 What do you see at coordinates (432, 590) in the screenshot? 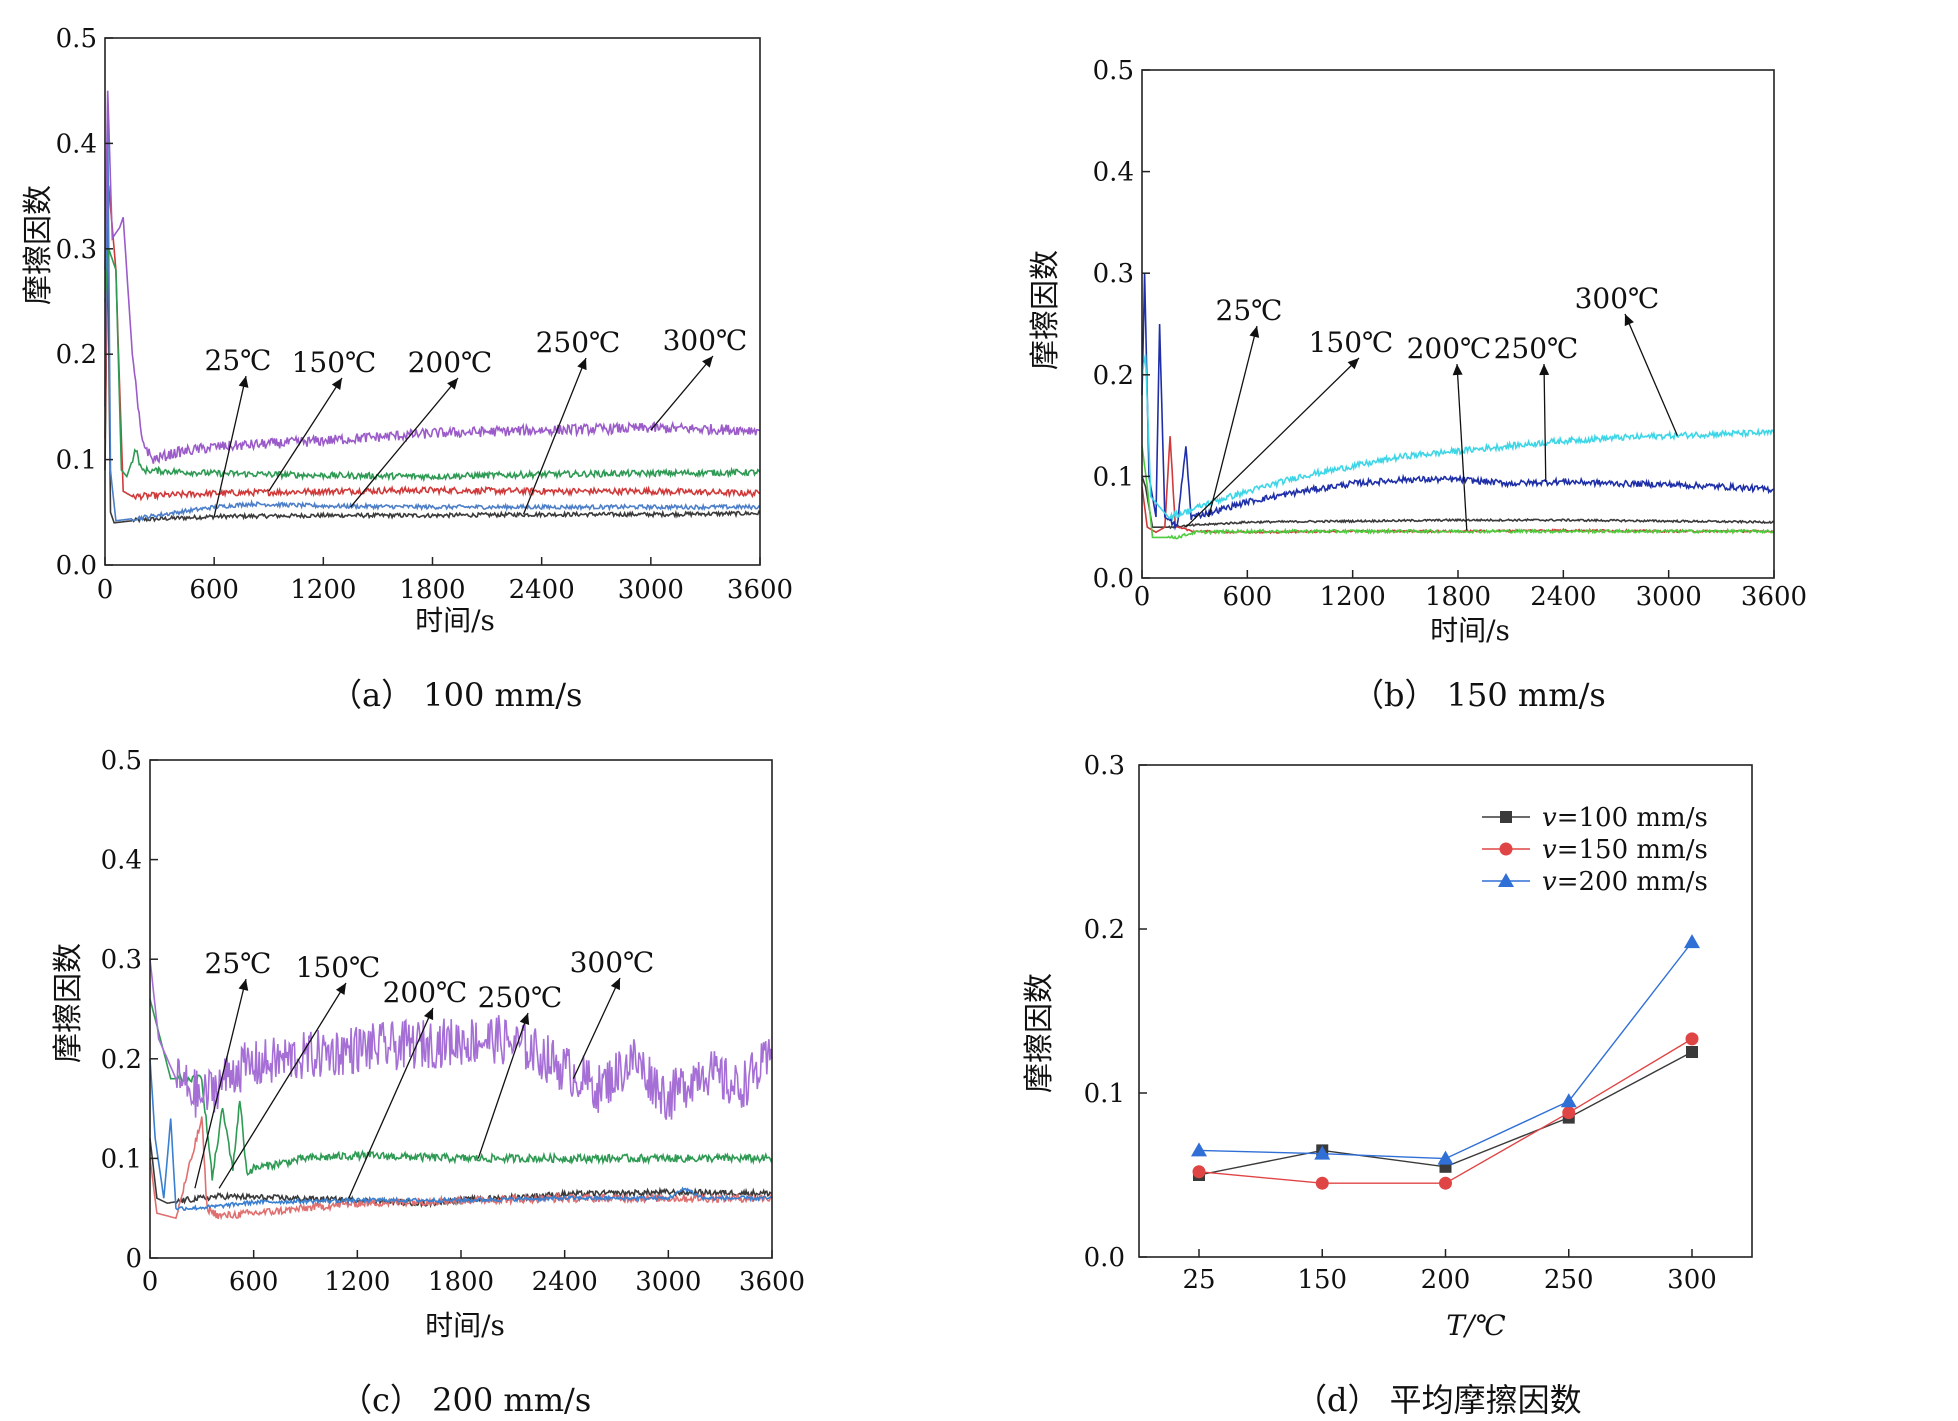
I see `x-tick-label: 1800` at bounding box center [432, 590].